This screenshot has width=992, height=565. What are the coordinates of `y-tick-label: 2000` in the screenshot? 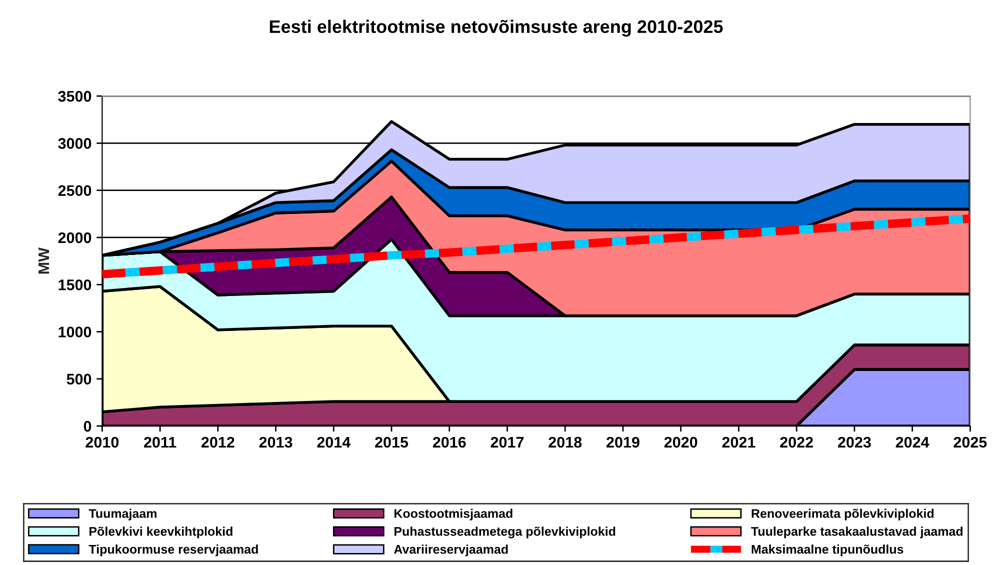 It's located at (75, 238).